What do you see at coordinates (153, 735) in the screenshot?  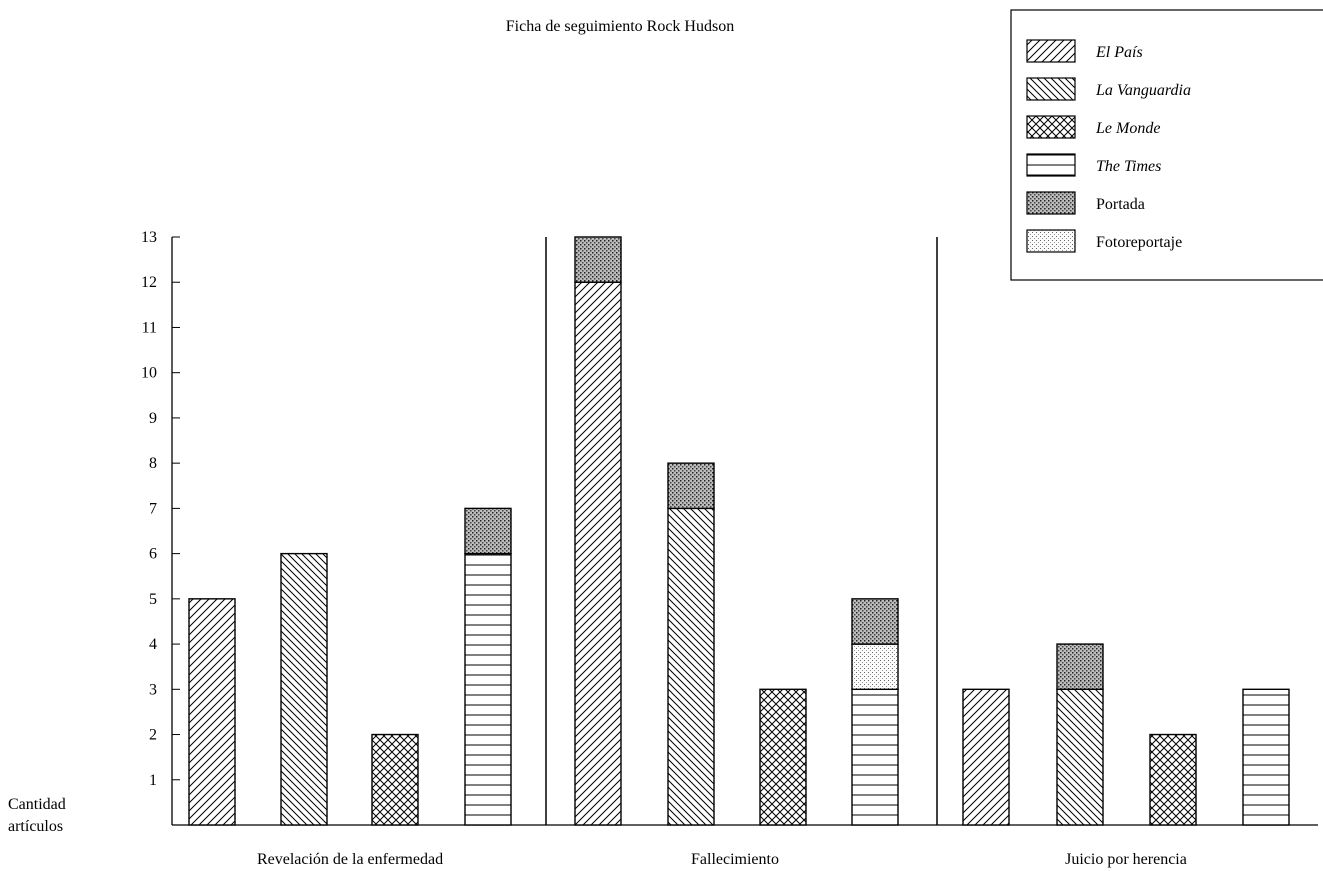 I see `y-tick-label-2: 2` at bounding box center [153, 735].